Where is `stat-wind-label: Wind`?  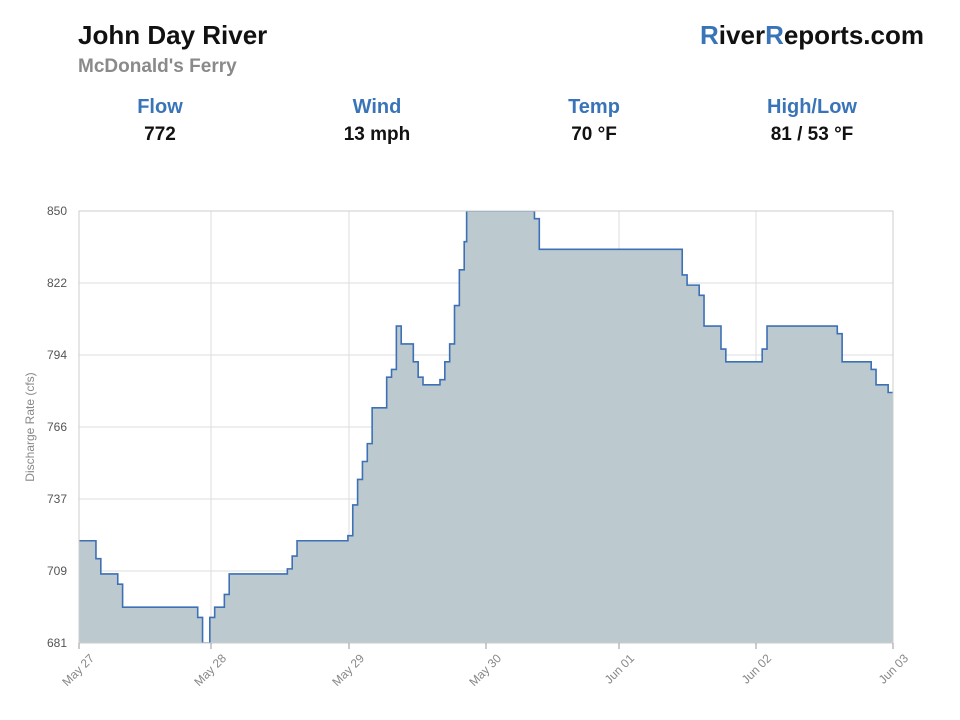
stat-wind-label: Wind is located at coordinates (377, 107).